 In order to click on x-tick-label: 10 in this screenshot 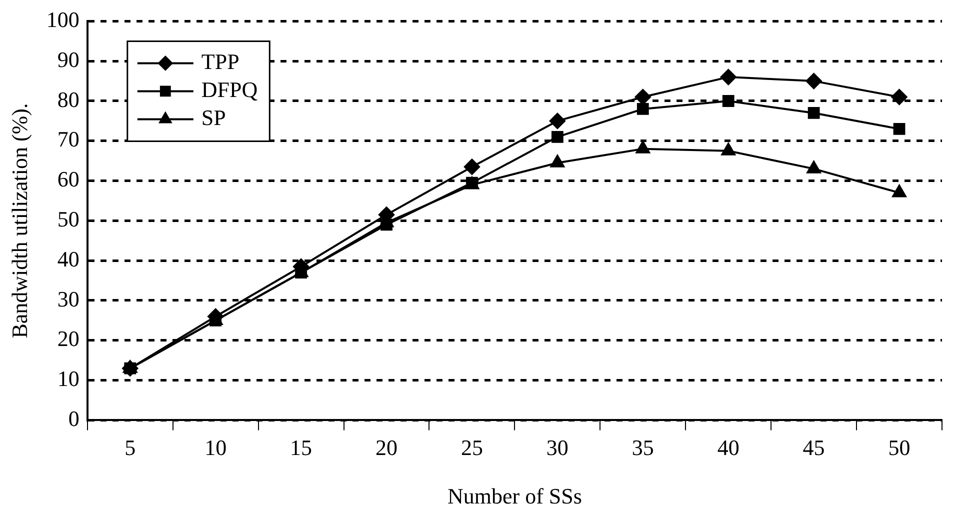, I will do `click(215, 447)`.